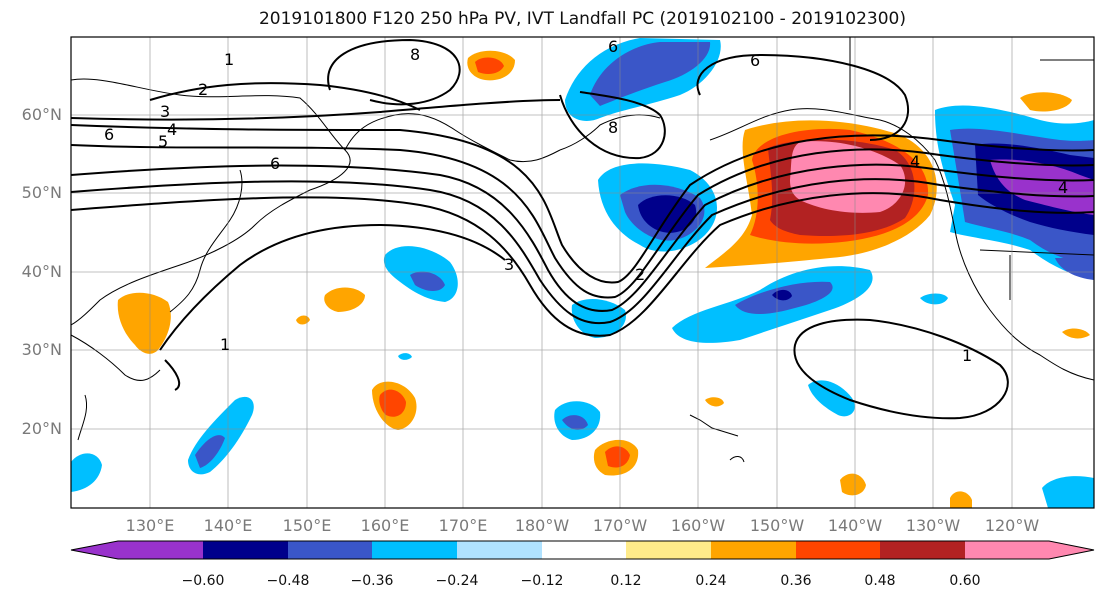 The height and width of the screenshot is (601, 1105). What do you see at coordinates (150, 525) in the screenshot?
I see `lon-label: 130°E` at bounding box center [150, 525].